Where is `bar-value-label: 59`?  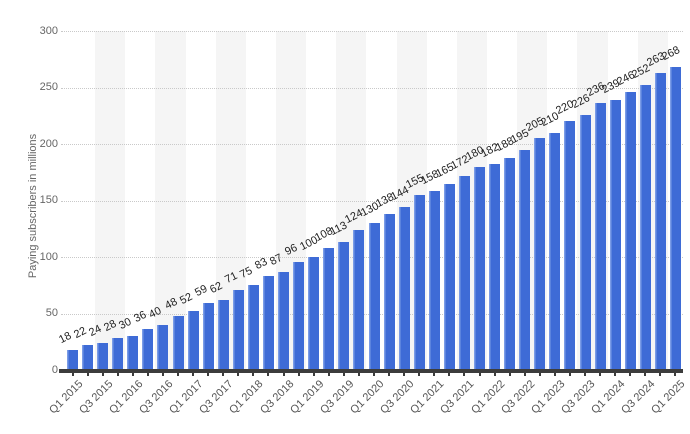
bar-value-label: 59 is located at coordinates (201, 291).